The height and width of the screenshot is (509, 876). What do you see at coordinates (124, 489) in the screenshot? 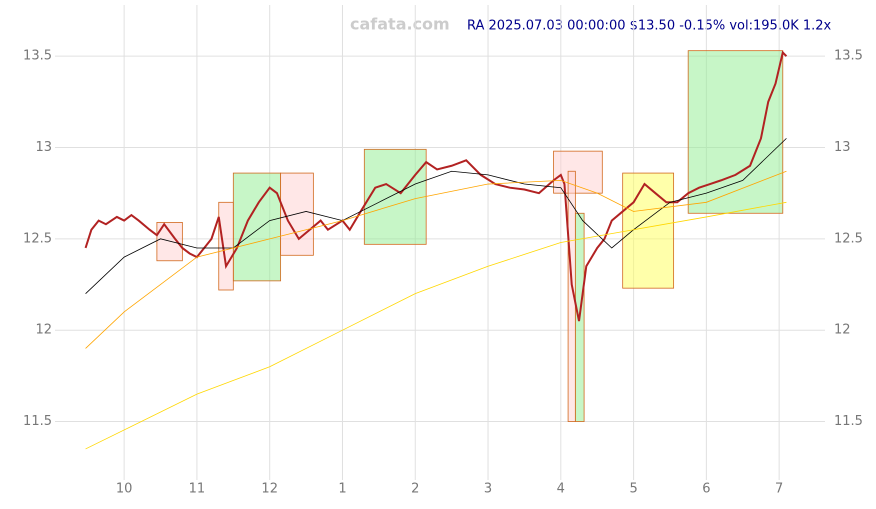
I see `x-tick-label: 10` at bounding box center [124, 489].